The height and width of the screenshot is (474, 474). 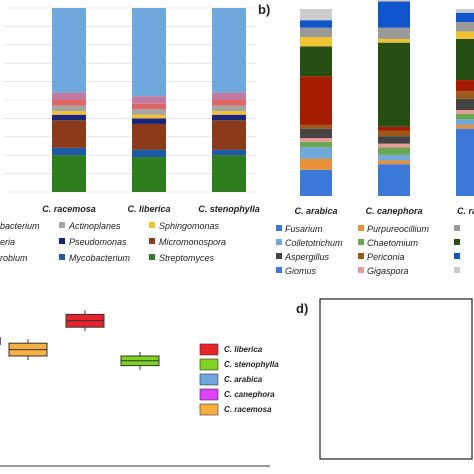 What do you see at coordinates (264, 9) in the screenshot?
I see `panel-label-b: b)` at bounding box center [264, 9].